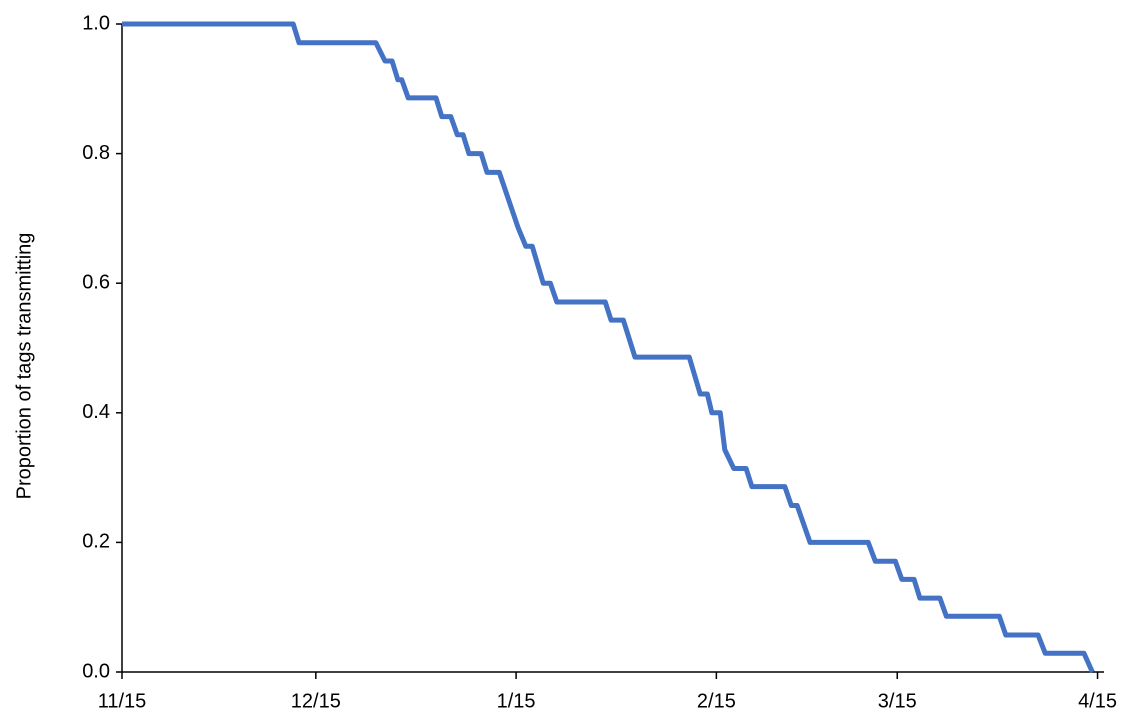  I want to click on y-tick-label: 1.0, so click(96, 23).